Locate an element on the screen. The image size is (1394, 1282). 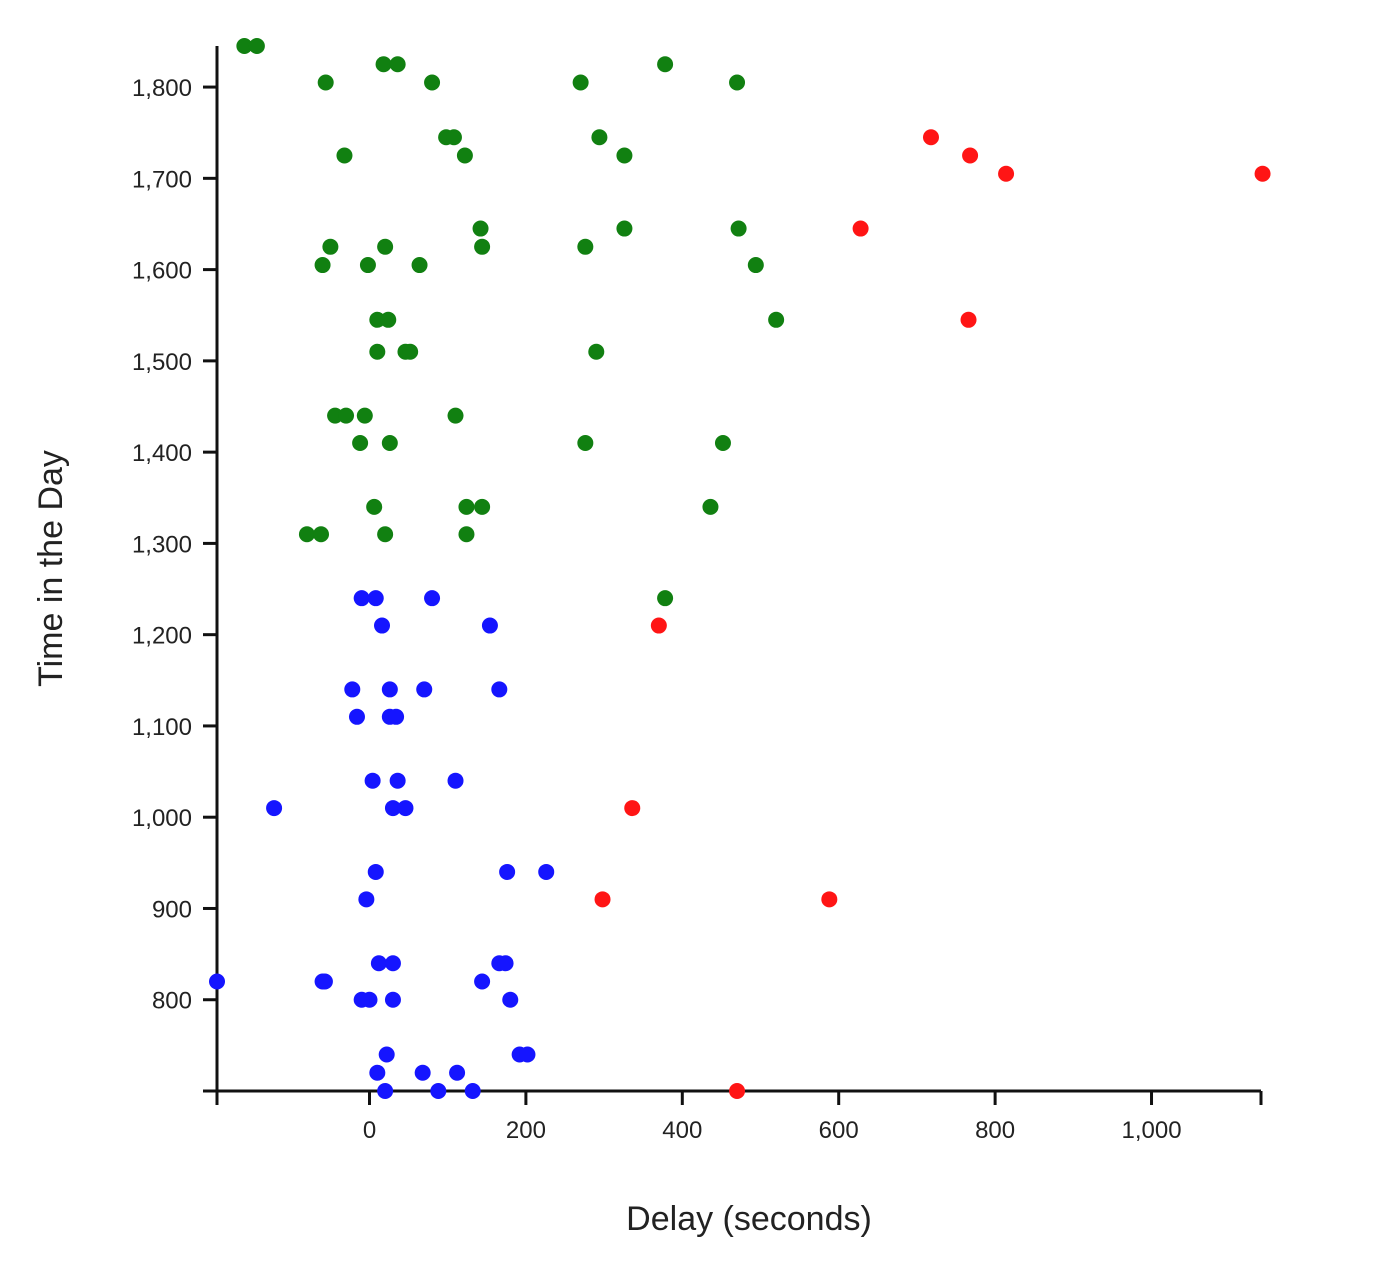
y-tick-label: 1,100 is located at coordinates (162, 727).